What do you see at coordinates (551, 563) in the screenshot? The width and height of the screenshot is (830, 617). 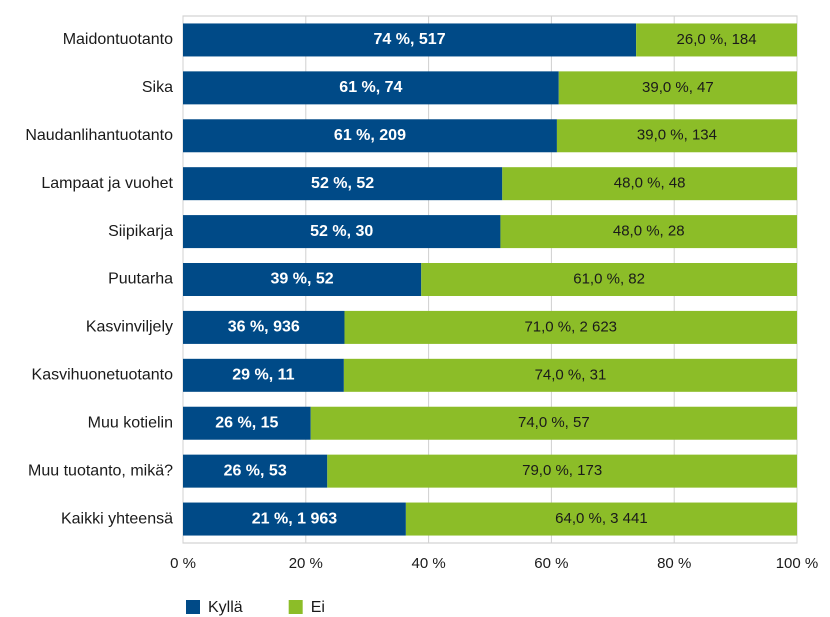 I see `x-tick-label: 60 %` at bounding box center [551, 563].